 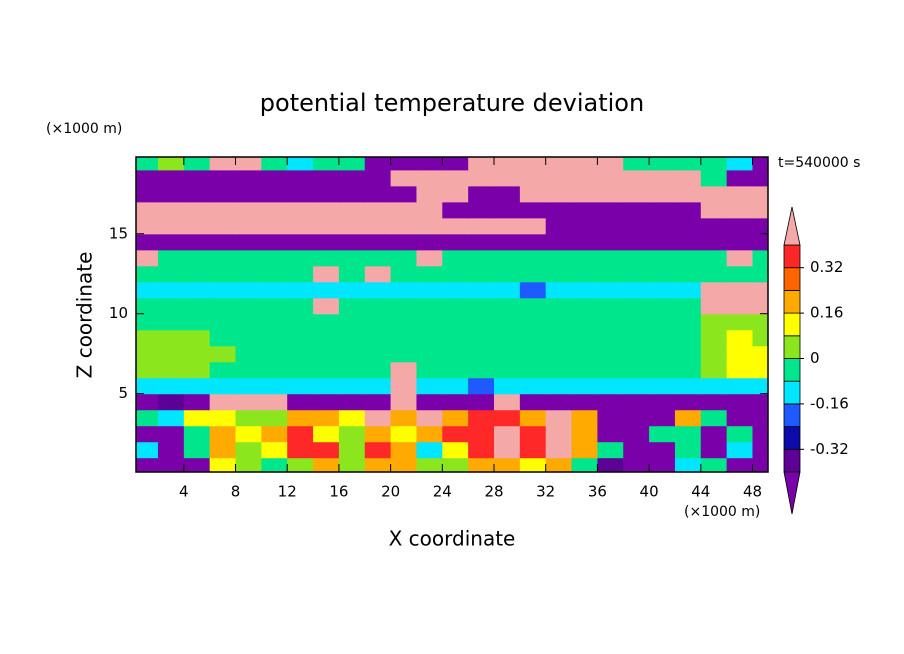 I want to click on x-axis-label: X coordinate, so click(x=452, y=539).